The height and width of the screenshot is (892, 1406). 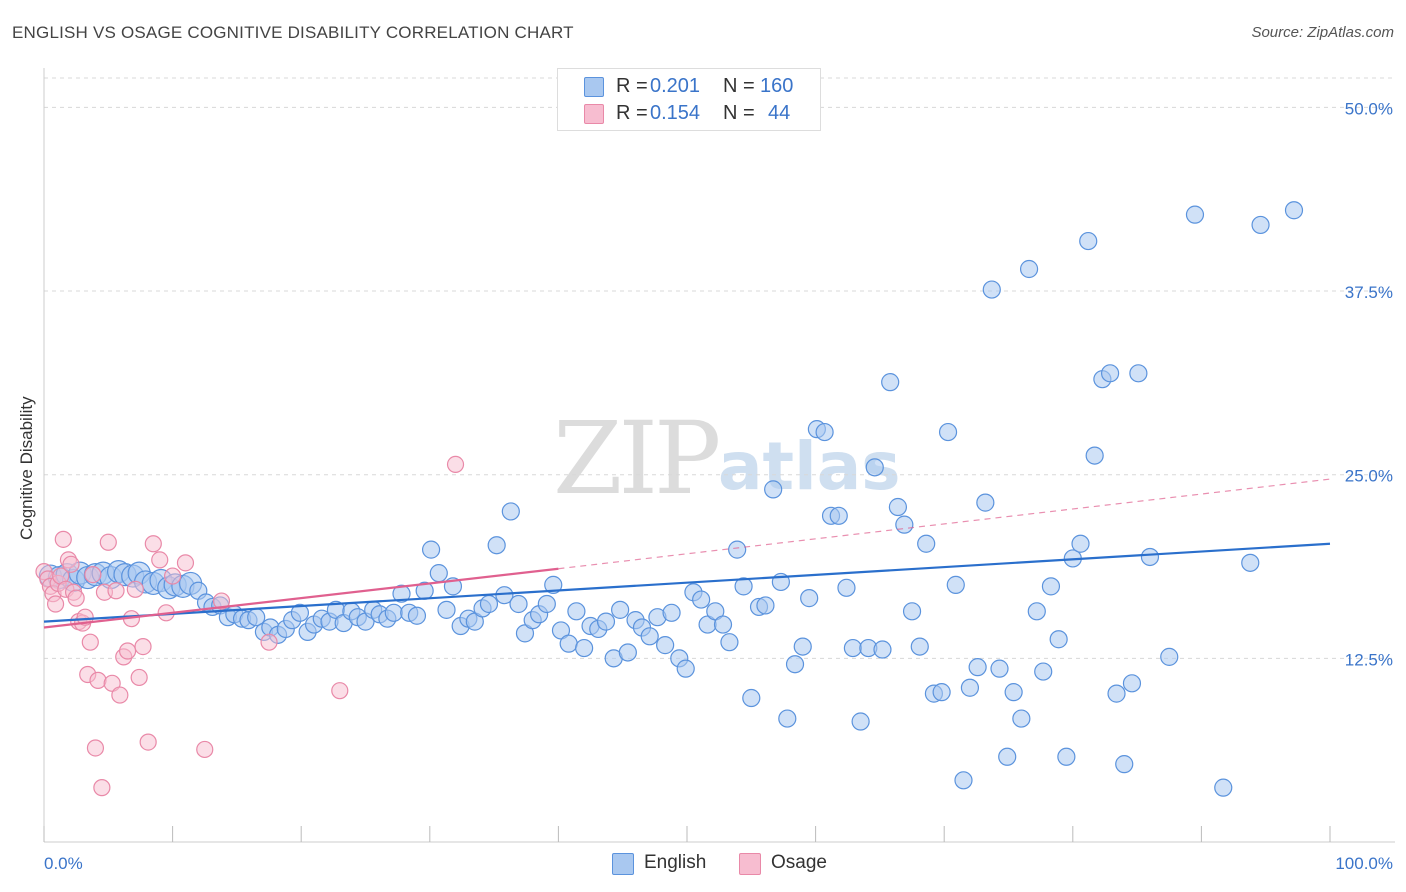 What do you see at coordinates (1369, 659) in the screenshot?
I see `y-tick-label: 12.5%` at bounding box center [1369, 659].